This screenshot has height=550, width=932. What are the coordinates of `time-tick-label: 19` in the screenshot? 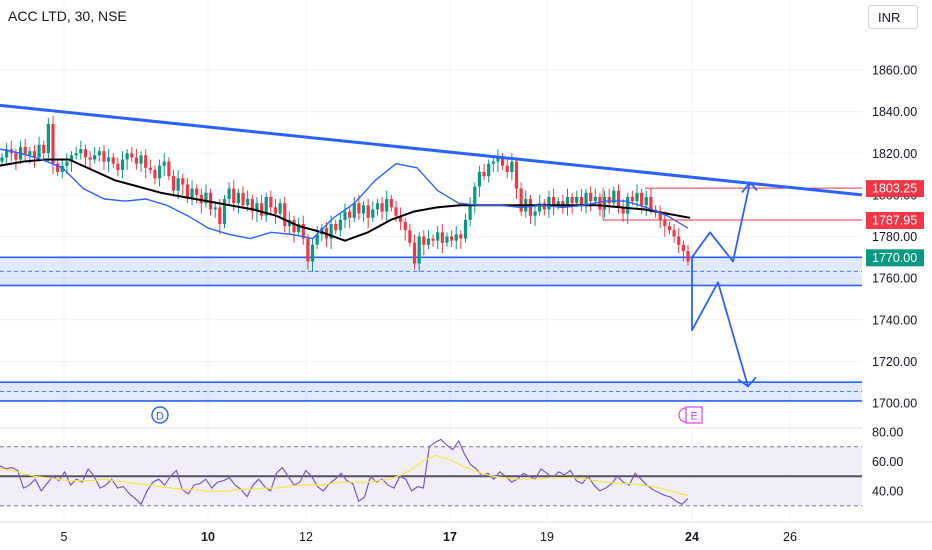 It's located at (547, 537).